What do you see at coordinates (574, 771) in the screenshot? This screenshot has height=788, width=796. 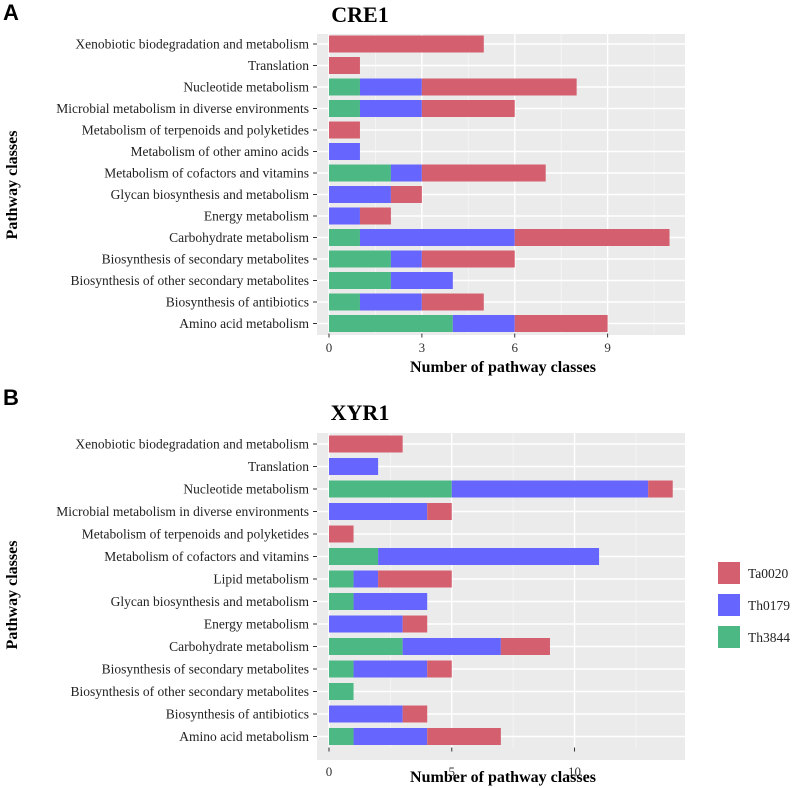 I see `x-tick-label-10: 10` at bounding box center [574, 771].